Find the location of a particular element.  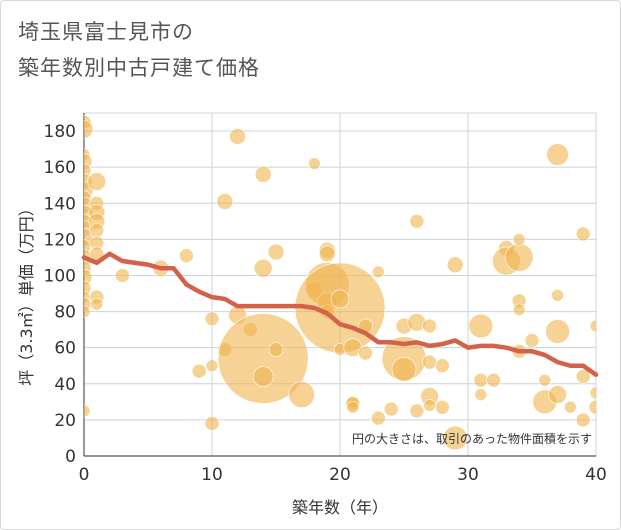

chart-title-line-2: 築年数別中古戸建て価格 is located at coordinates (139, 68).